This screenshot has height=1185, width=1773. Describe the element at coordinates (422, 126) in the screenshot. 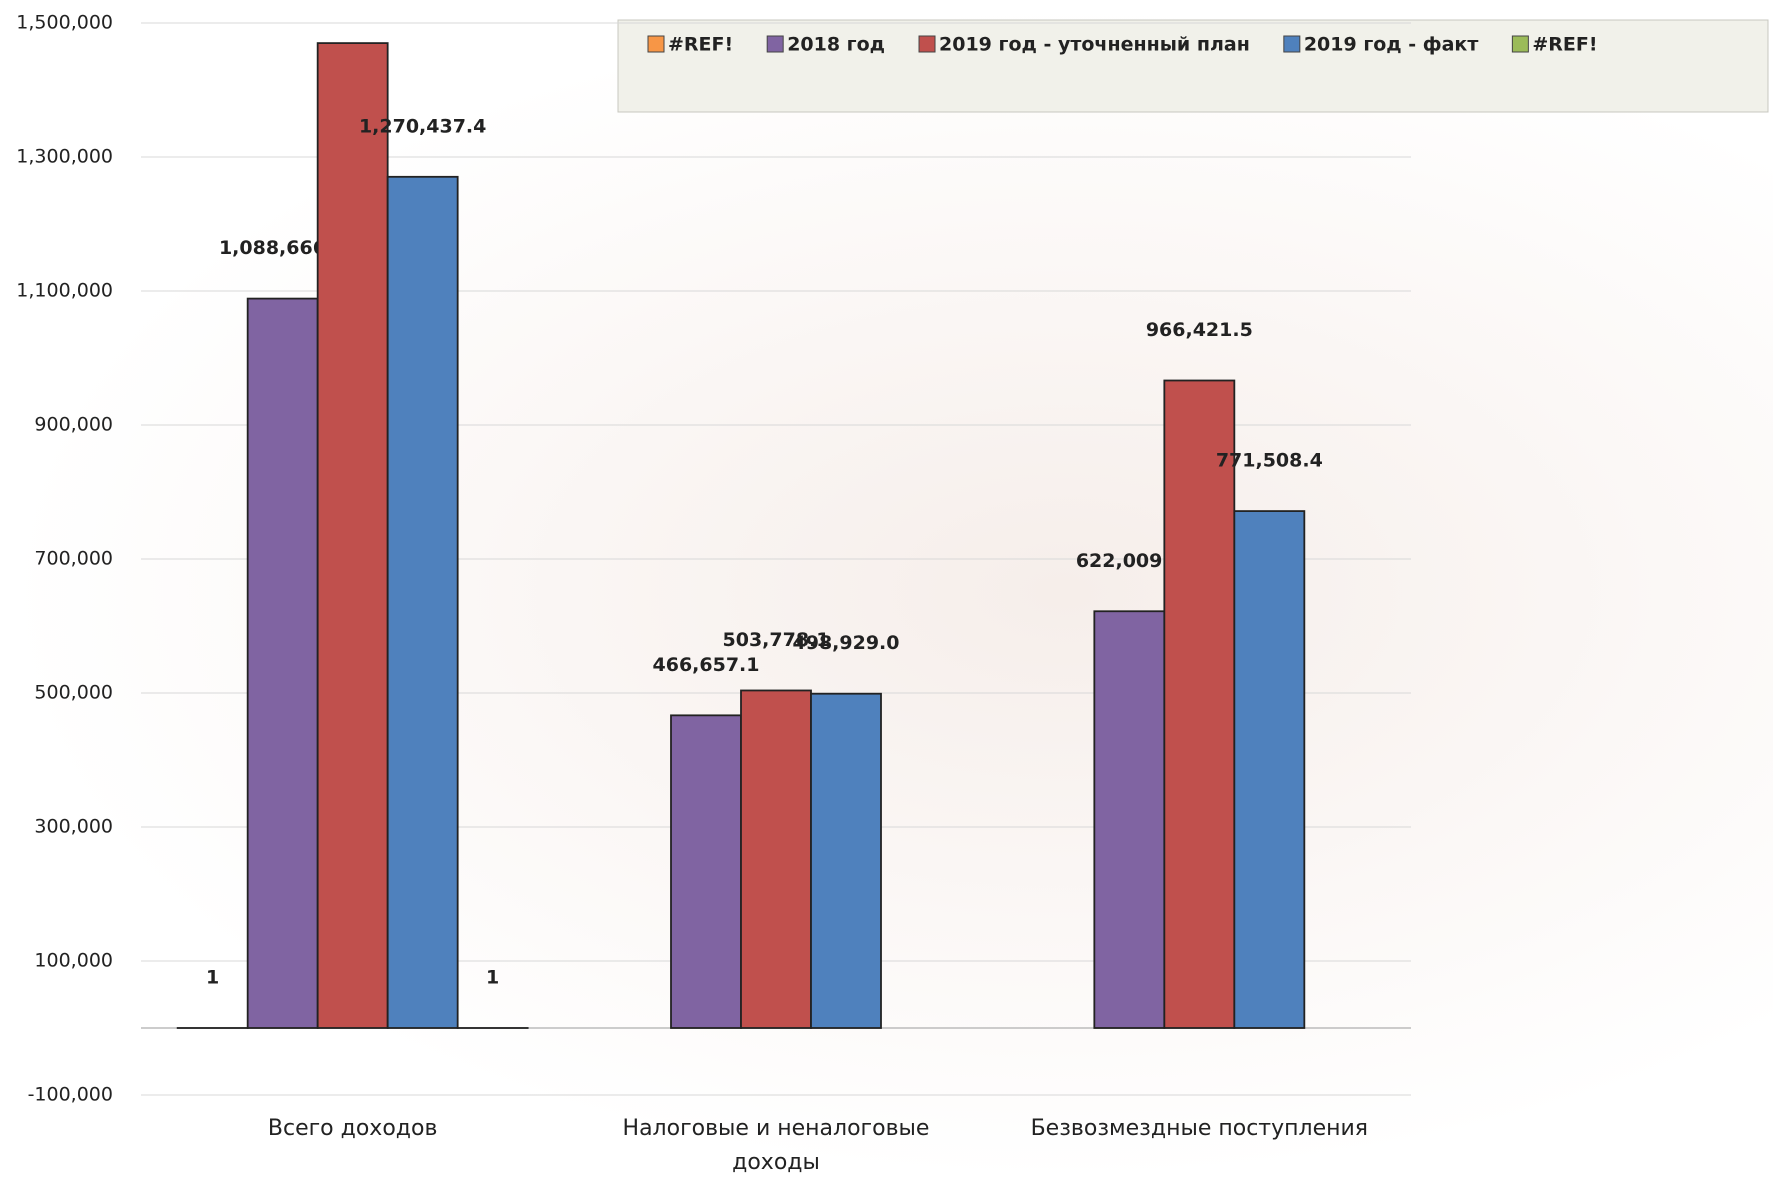

I see `data-label: 1,270,437.4` at that location.